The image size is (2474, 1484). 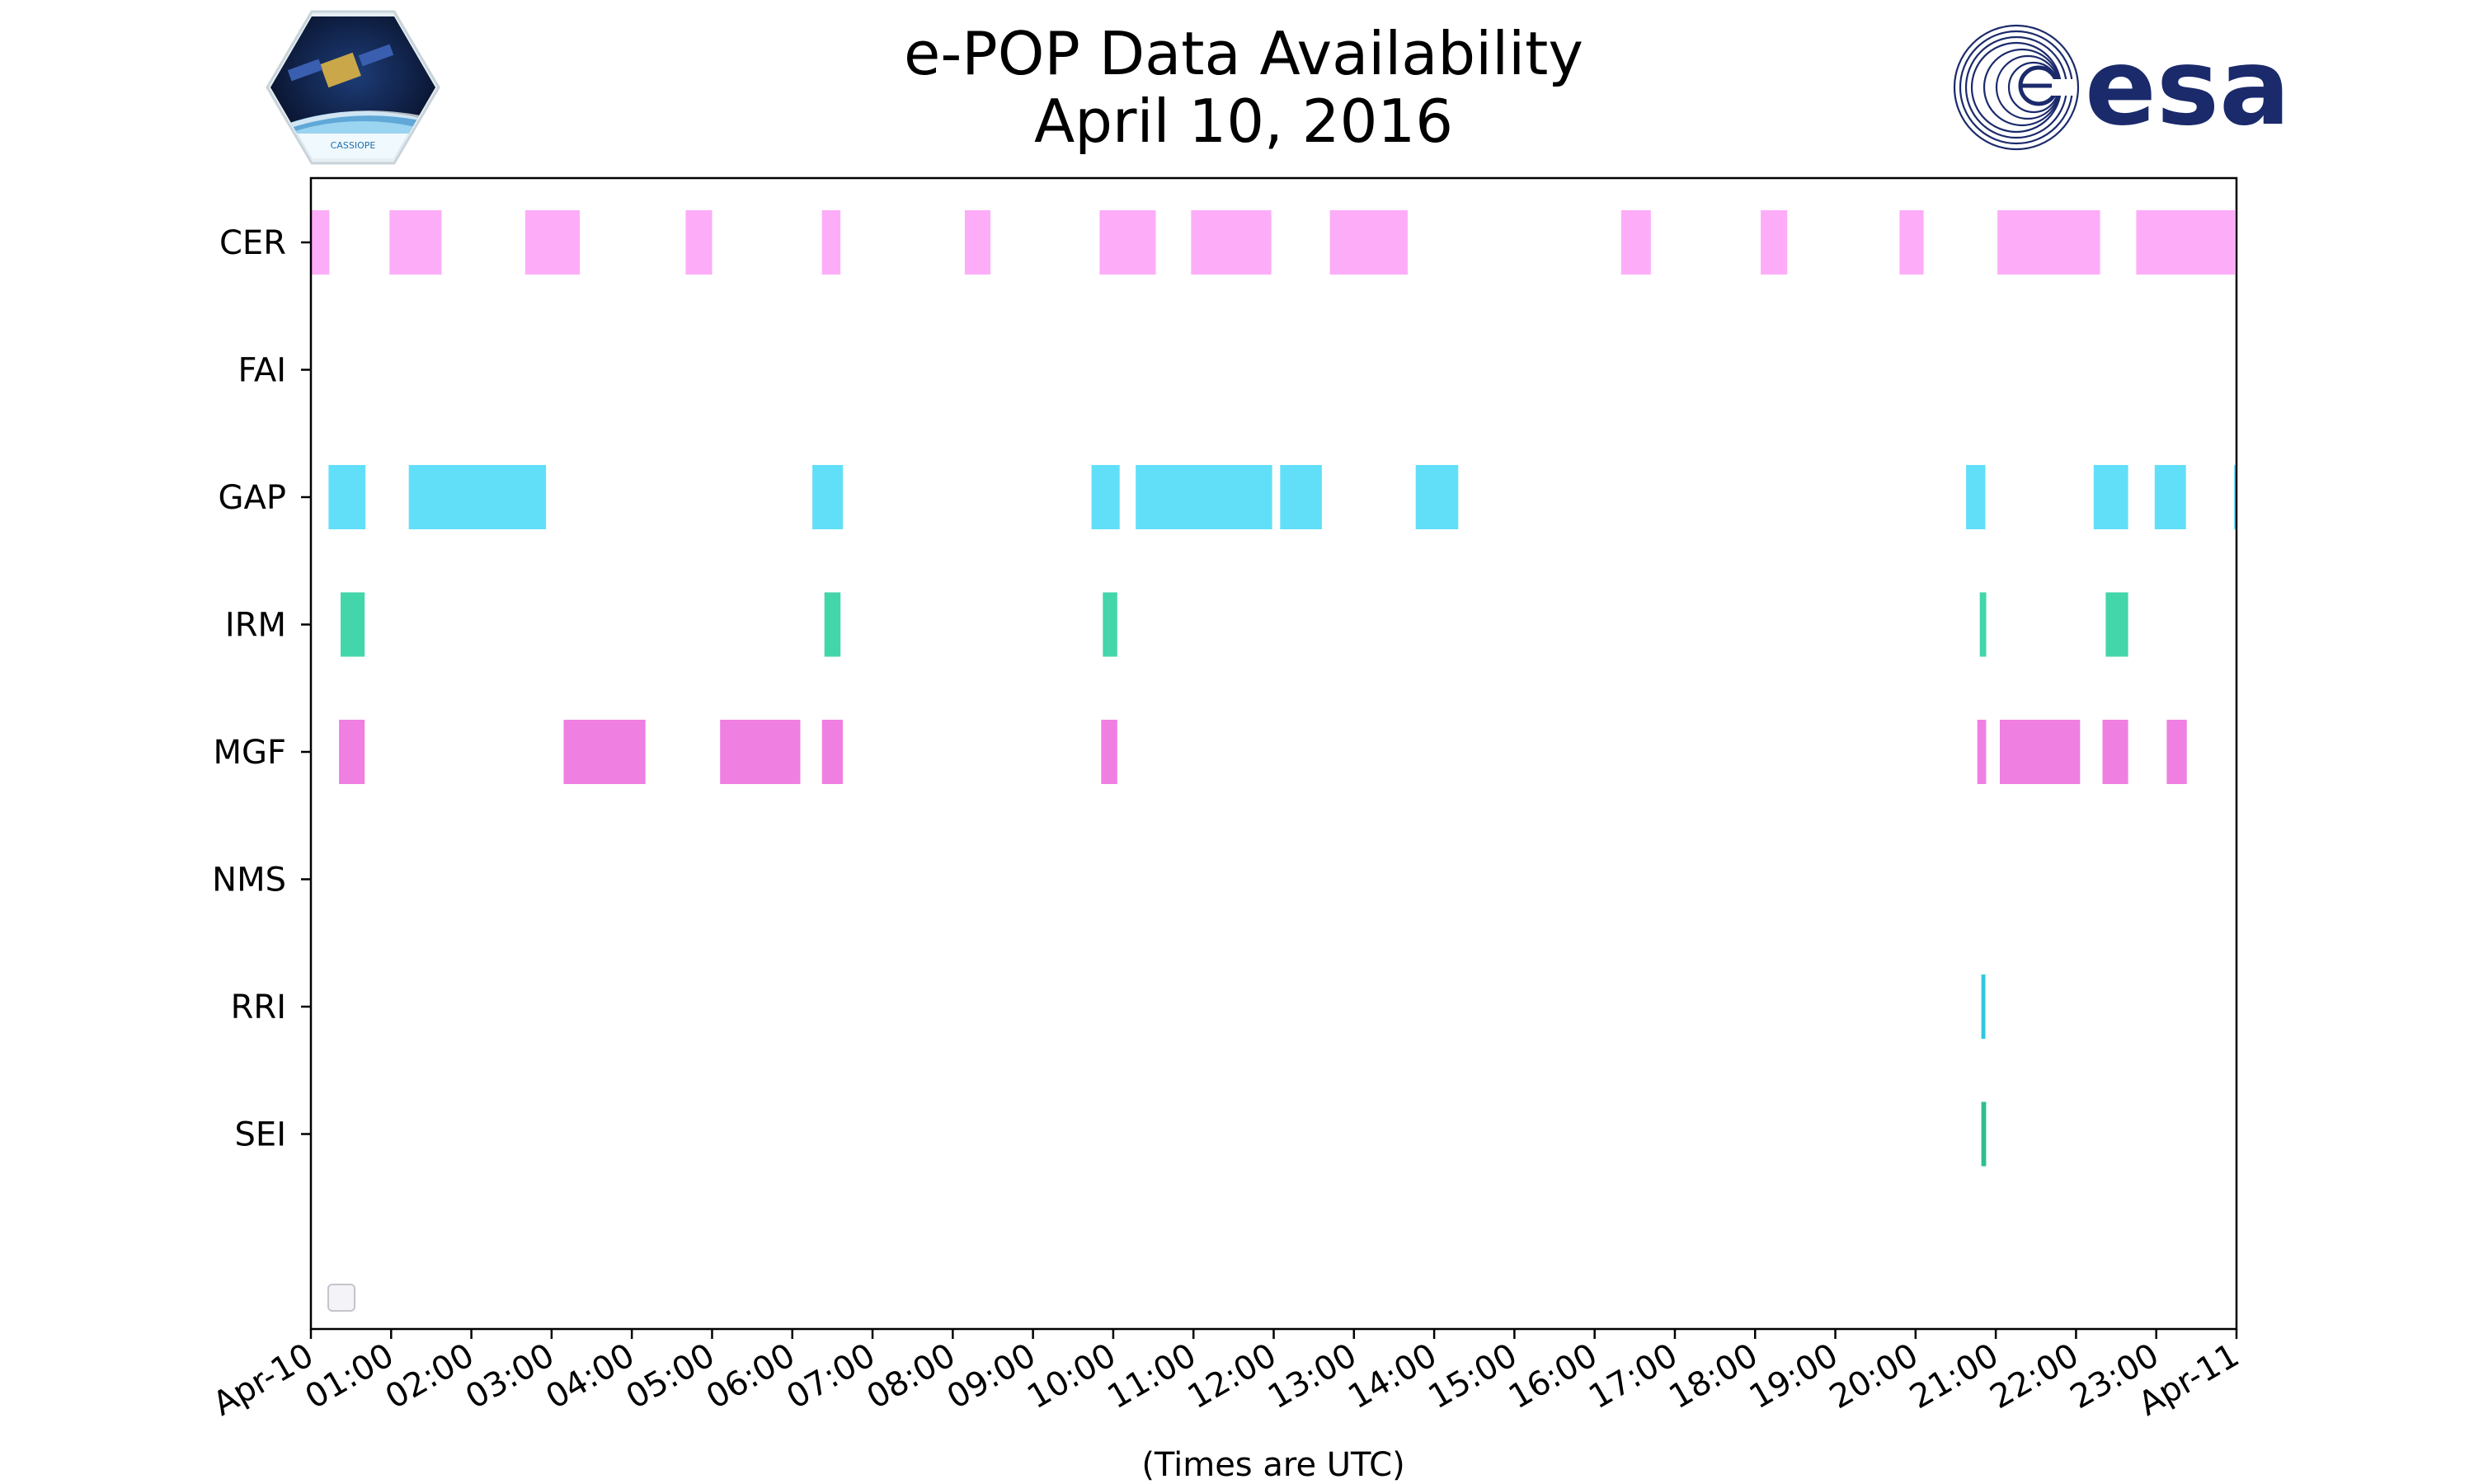 I want to click on x-tick-label-20: 20:00, so click(x=1874, y=1376).